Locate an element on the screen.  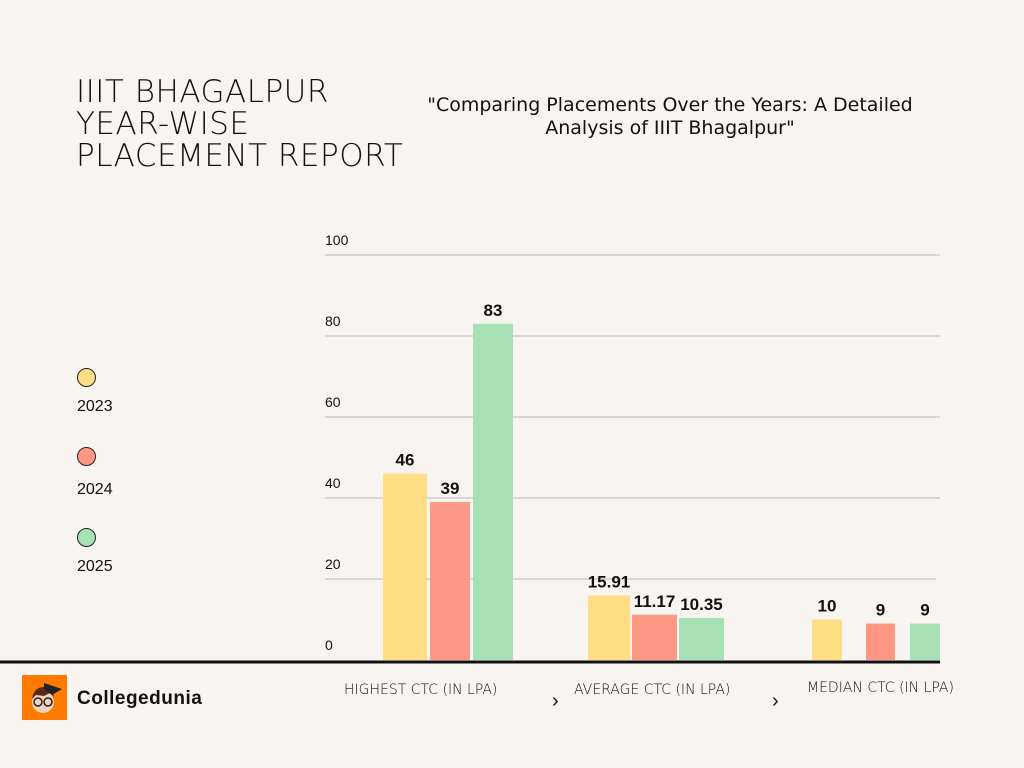
legend-item-2023: 2023 is located at coordinates (95, 391).